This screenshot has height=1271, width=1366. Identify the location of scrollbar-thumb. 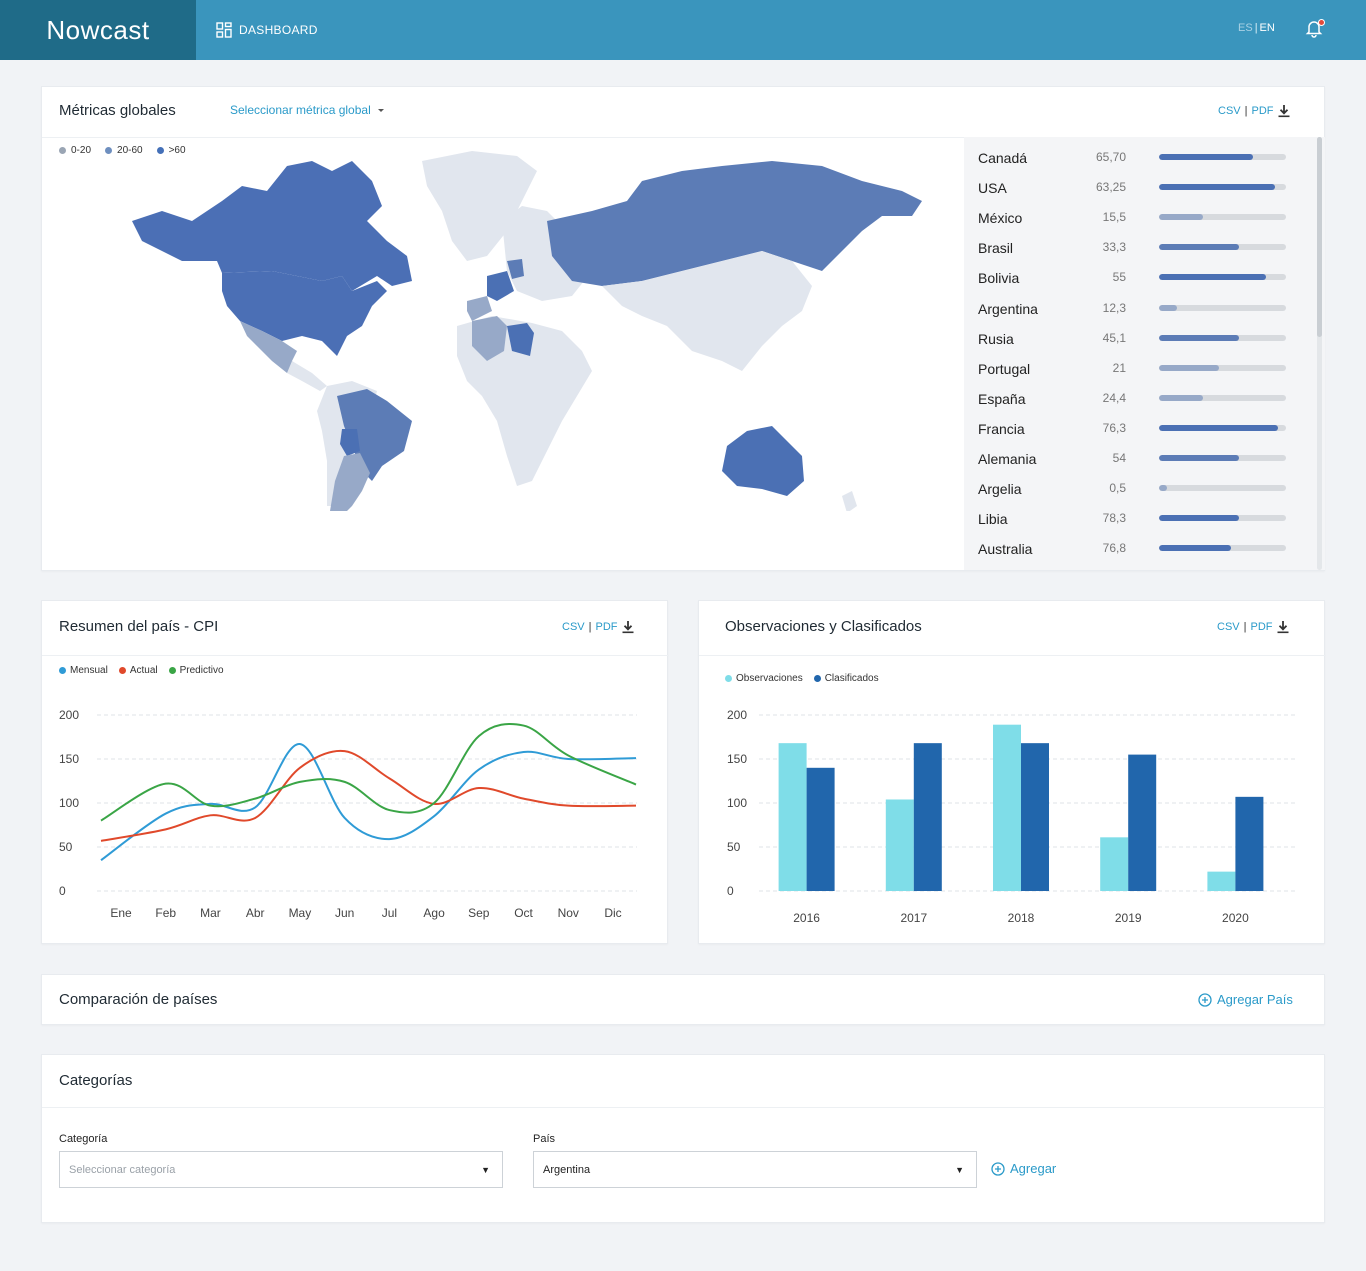
(1319, 237).